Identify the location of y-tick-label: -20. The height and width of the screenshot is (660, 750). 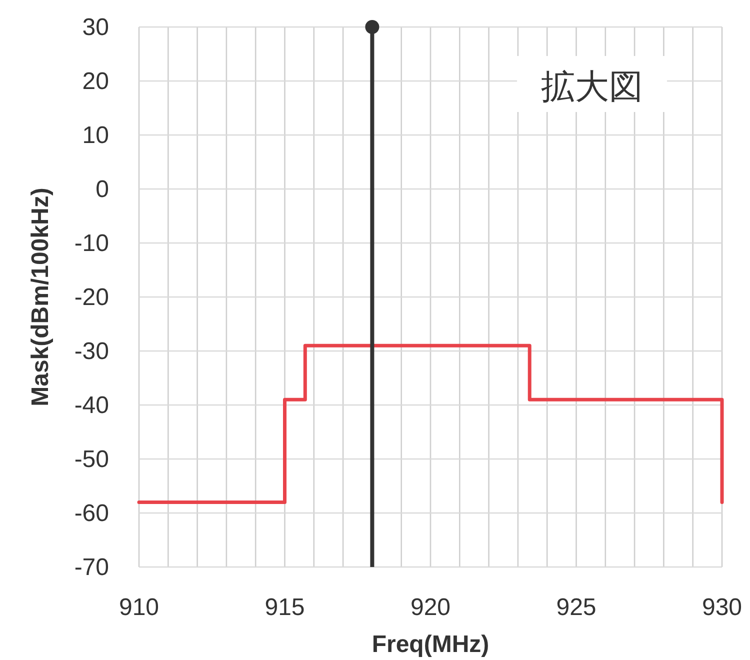
(91, 297).